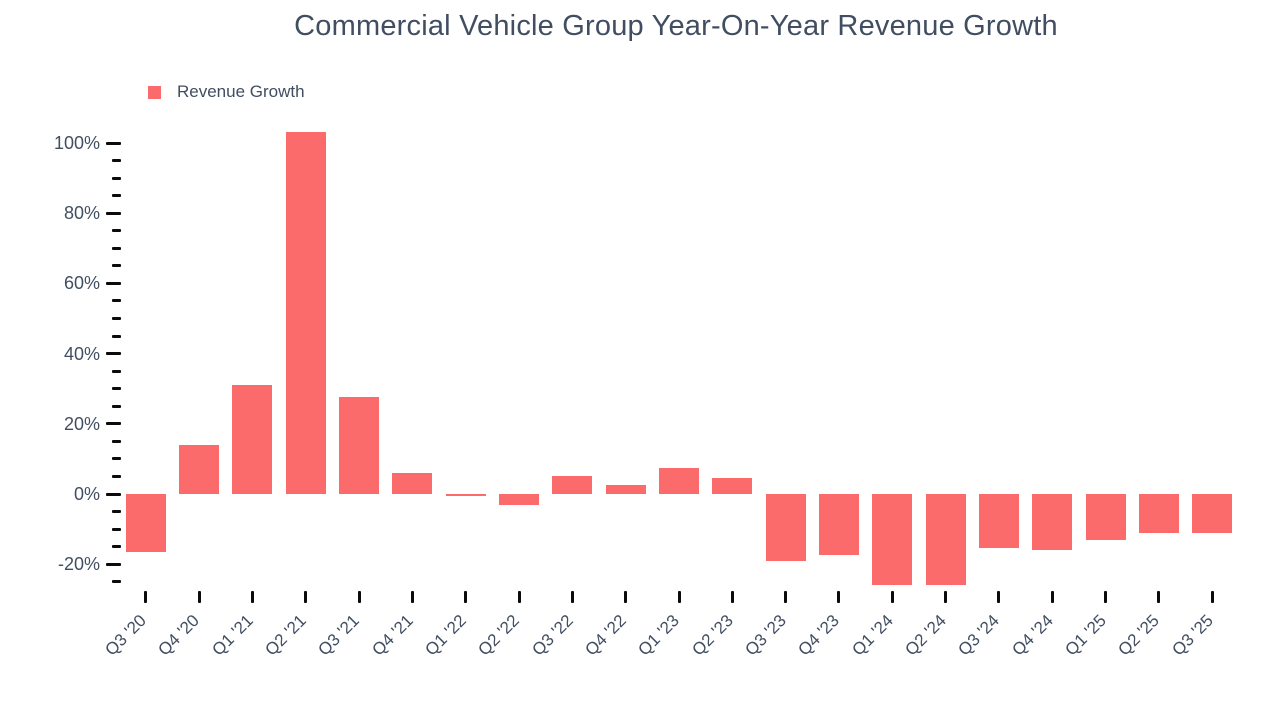 This screenshot has height=720, width=1280. Describe the element at coordinates (1192, 635) in the screenshot. I see `x-axis-tick-label: Q3 '25` at that location.